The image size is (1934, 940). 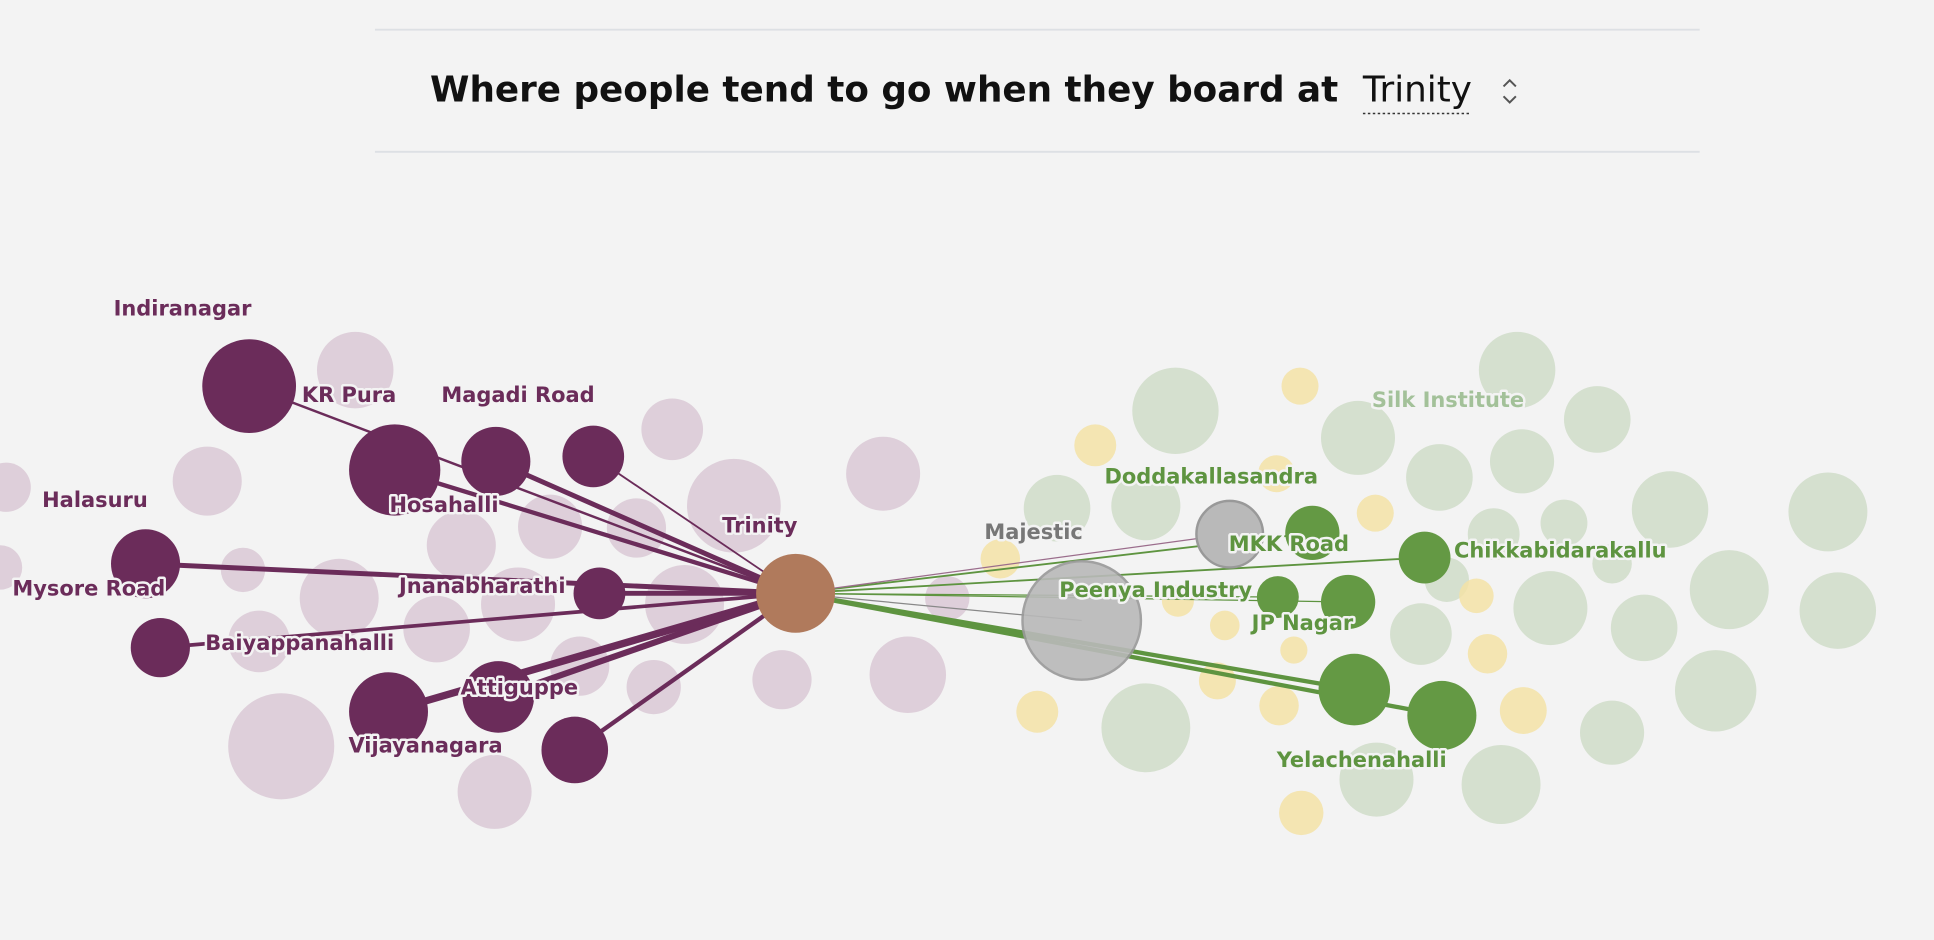 I want to click on station-select: Trinity, so click(x=1439, y=92).